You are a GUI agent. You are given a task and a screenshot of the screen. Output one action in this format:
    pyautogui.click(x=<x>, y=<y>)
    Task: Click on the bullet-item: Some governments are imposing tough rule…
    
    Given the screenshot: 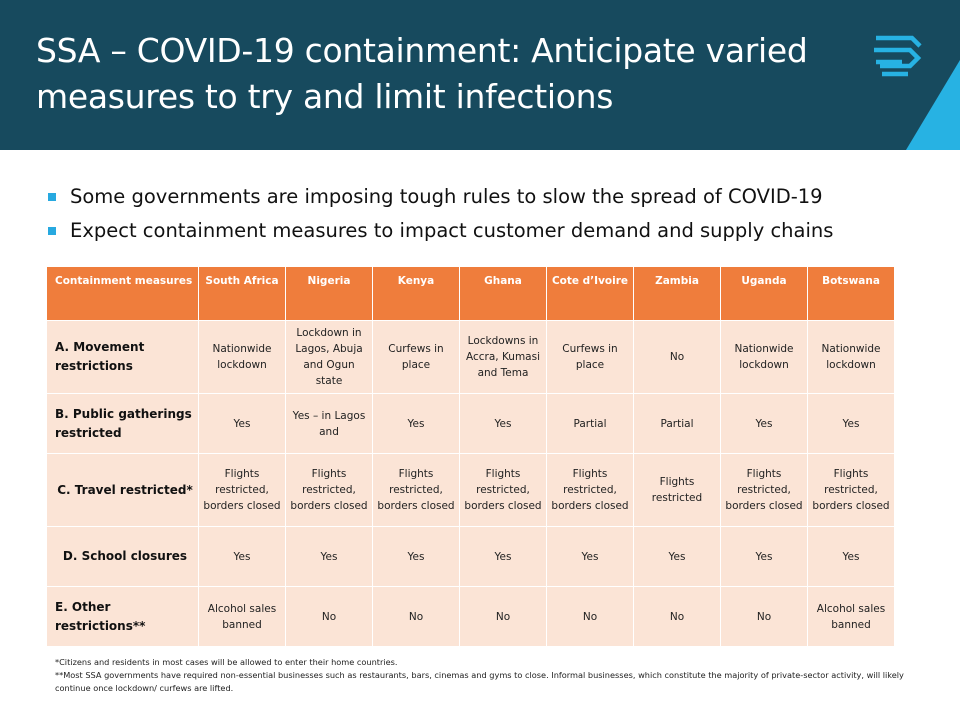 What is the action you would take?
    pyautogui.click(x=440, y=197)
    